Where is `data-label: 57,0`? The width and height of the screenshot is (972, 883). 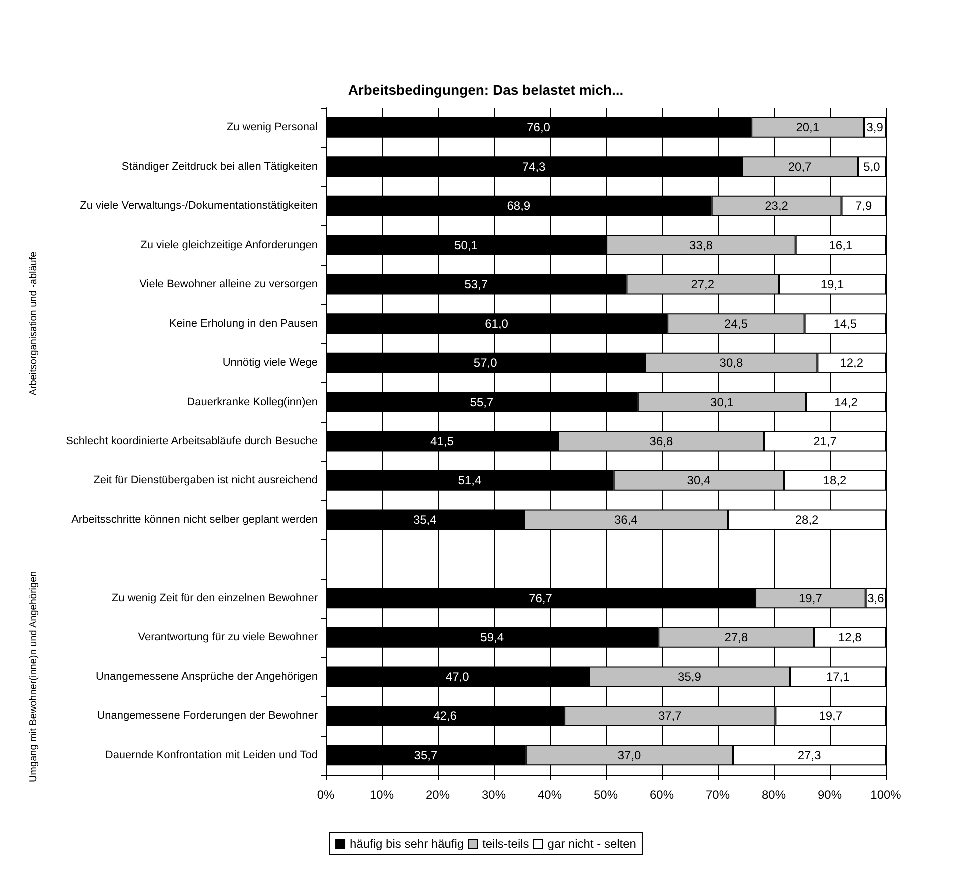
data-label: 57,0 is located at coordinates (486, 363).